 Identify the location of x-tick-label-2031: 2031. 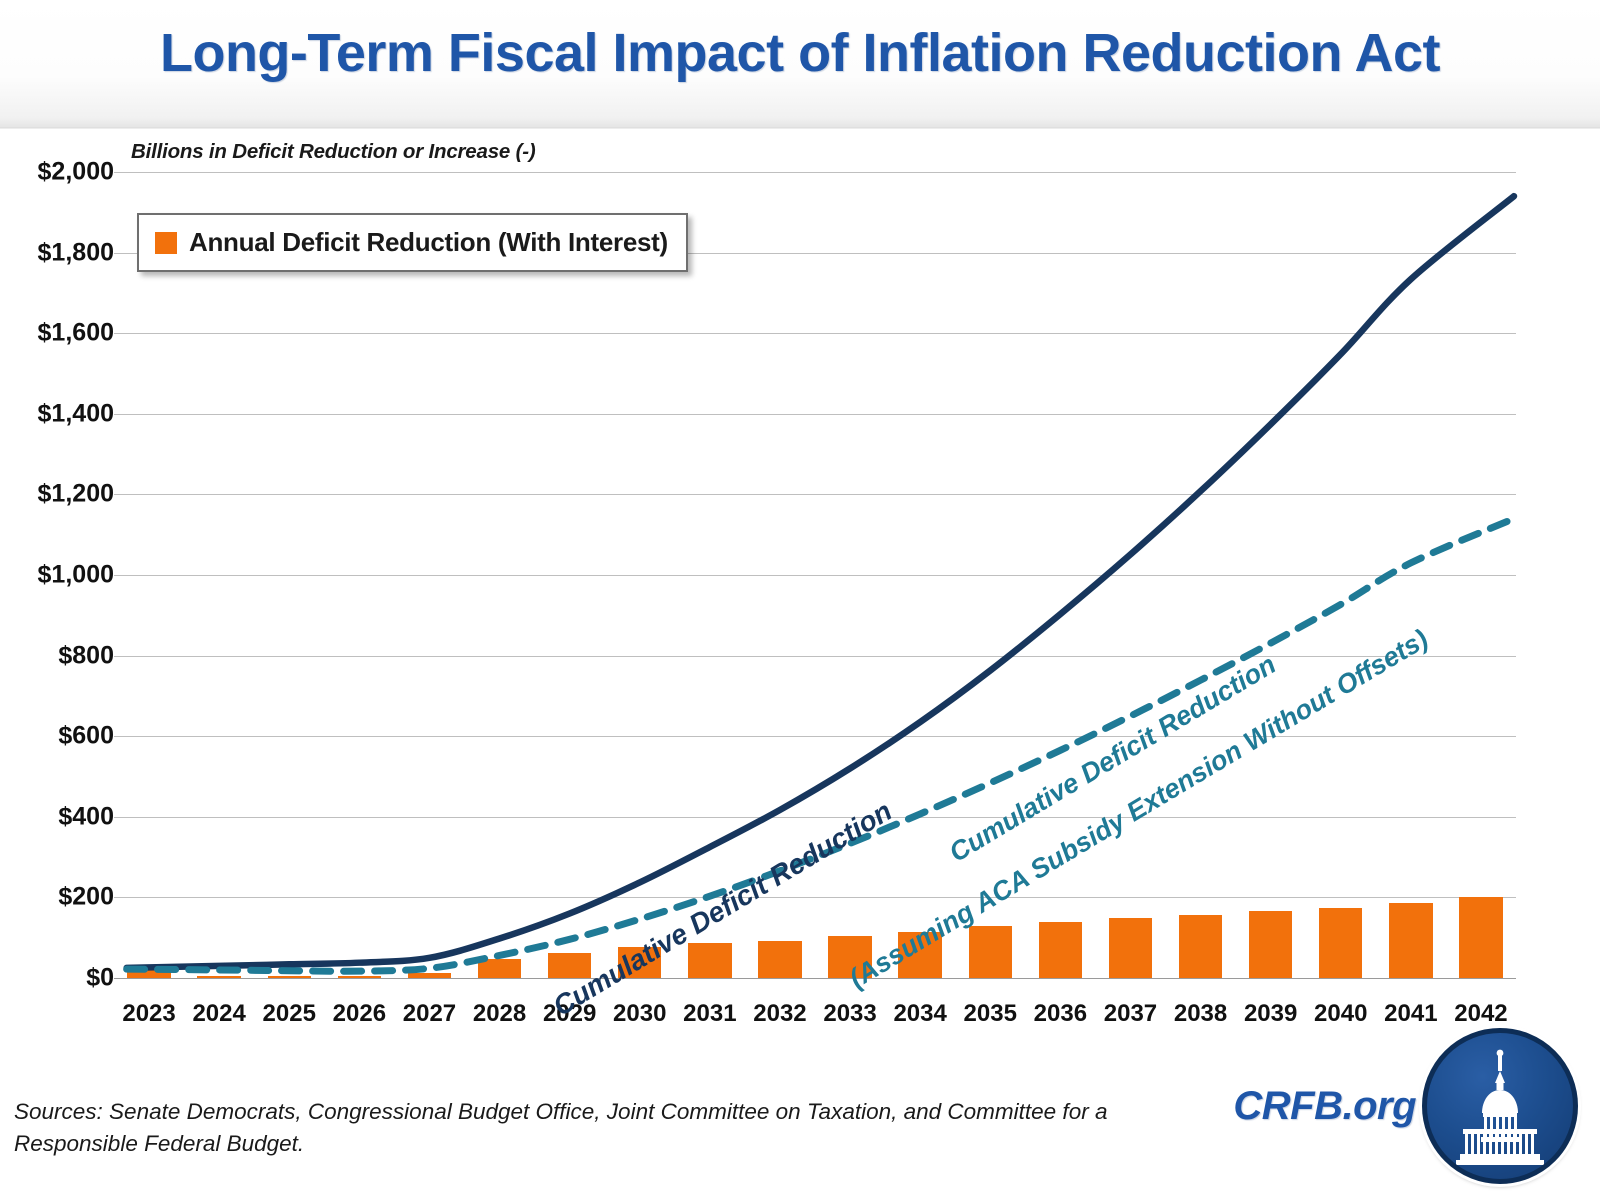
(710, 1013).